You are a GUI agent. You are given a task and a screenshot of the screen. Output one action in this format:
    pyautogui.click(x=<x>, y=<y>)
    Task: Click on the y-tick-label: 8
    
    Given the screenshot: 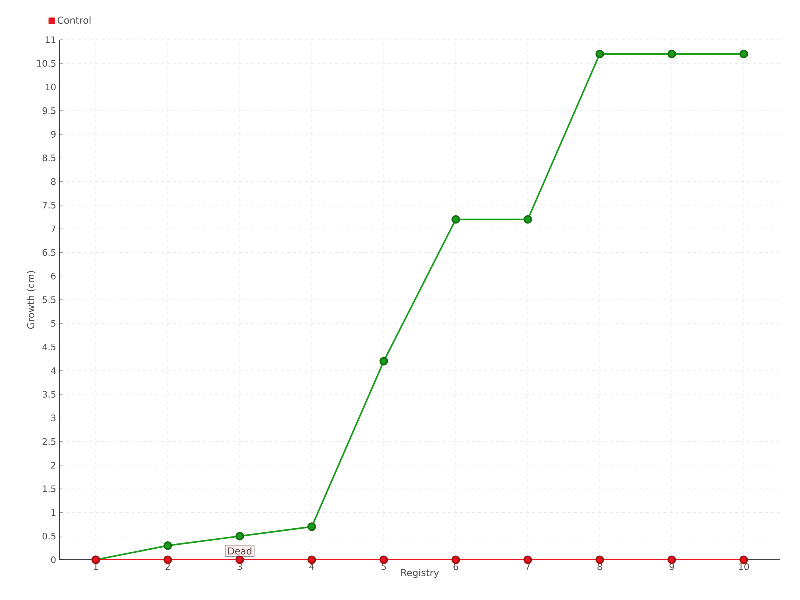 What is the action you would take?
    pyautogui.click(x=53, y=182)
    